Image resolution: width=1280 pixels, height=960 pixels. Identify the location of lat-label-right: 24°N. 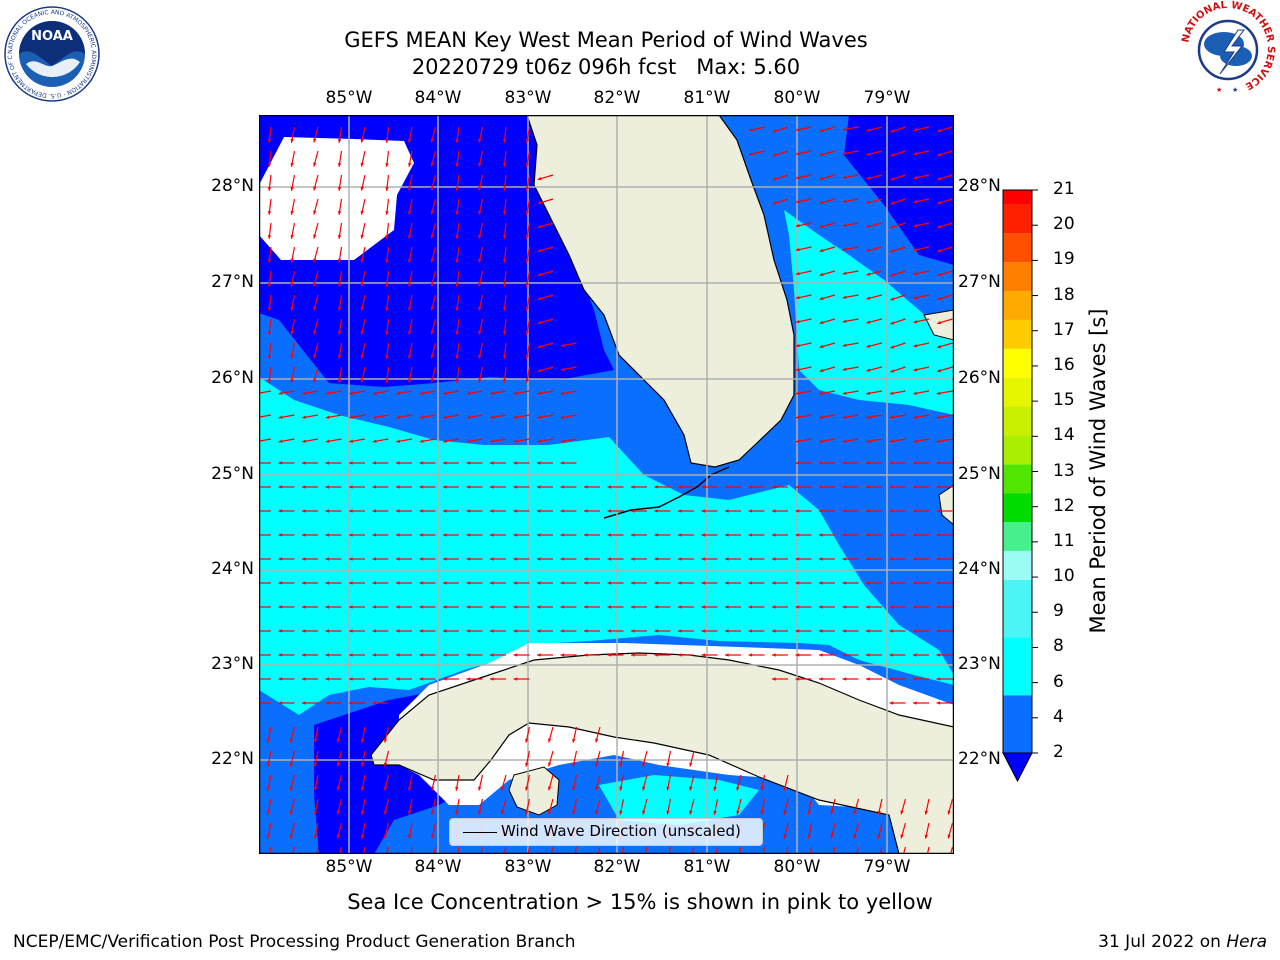
(979, 569).